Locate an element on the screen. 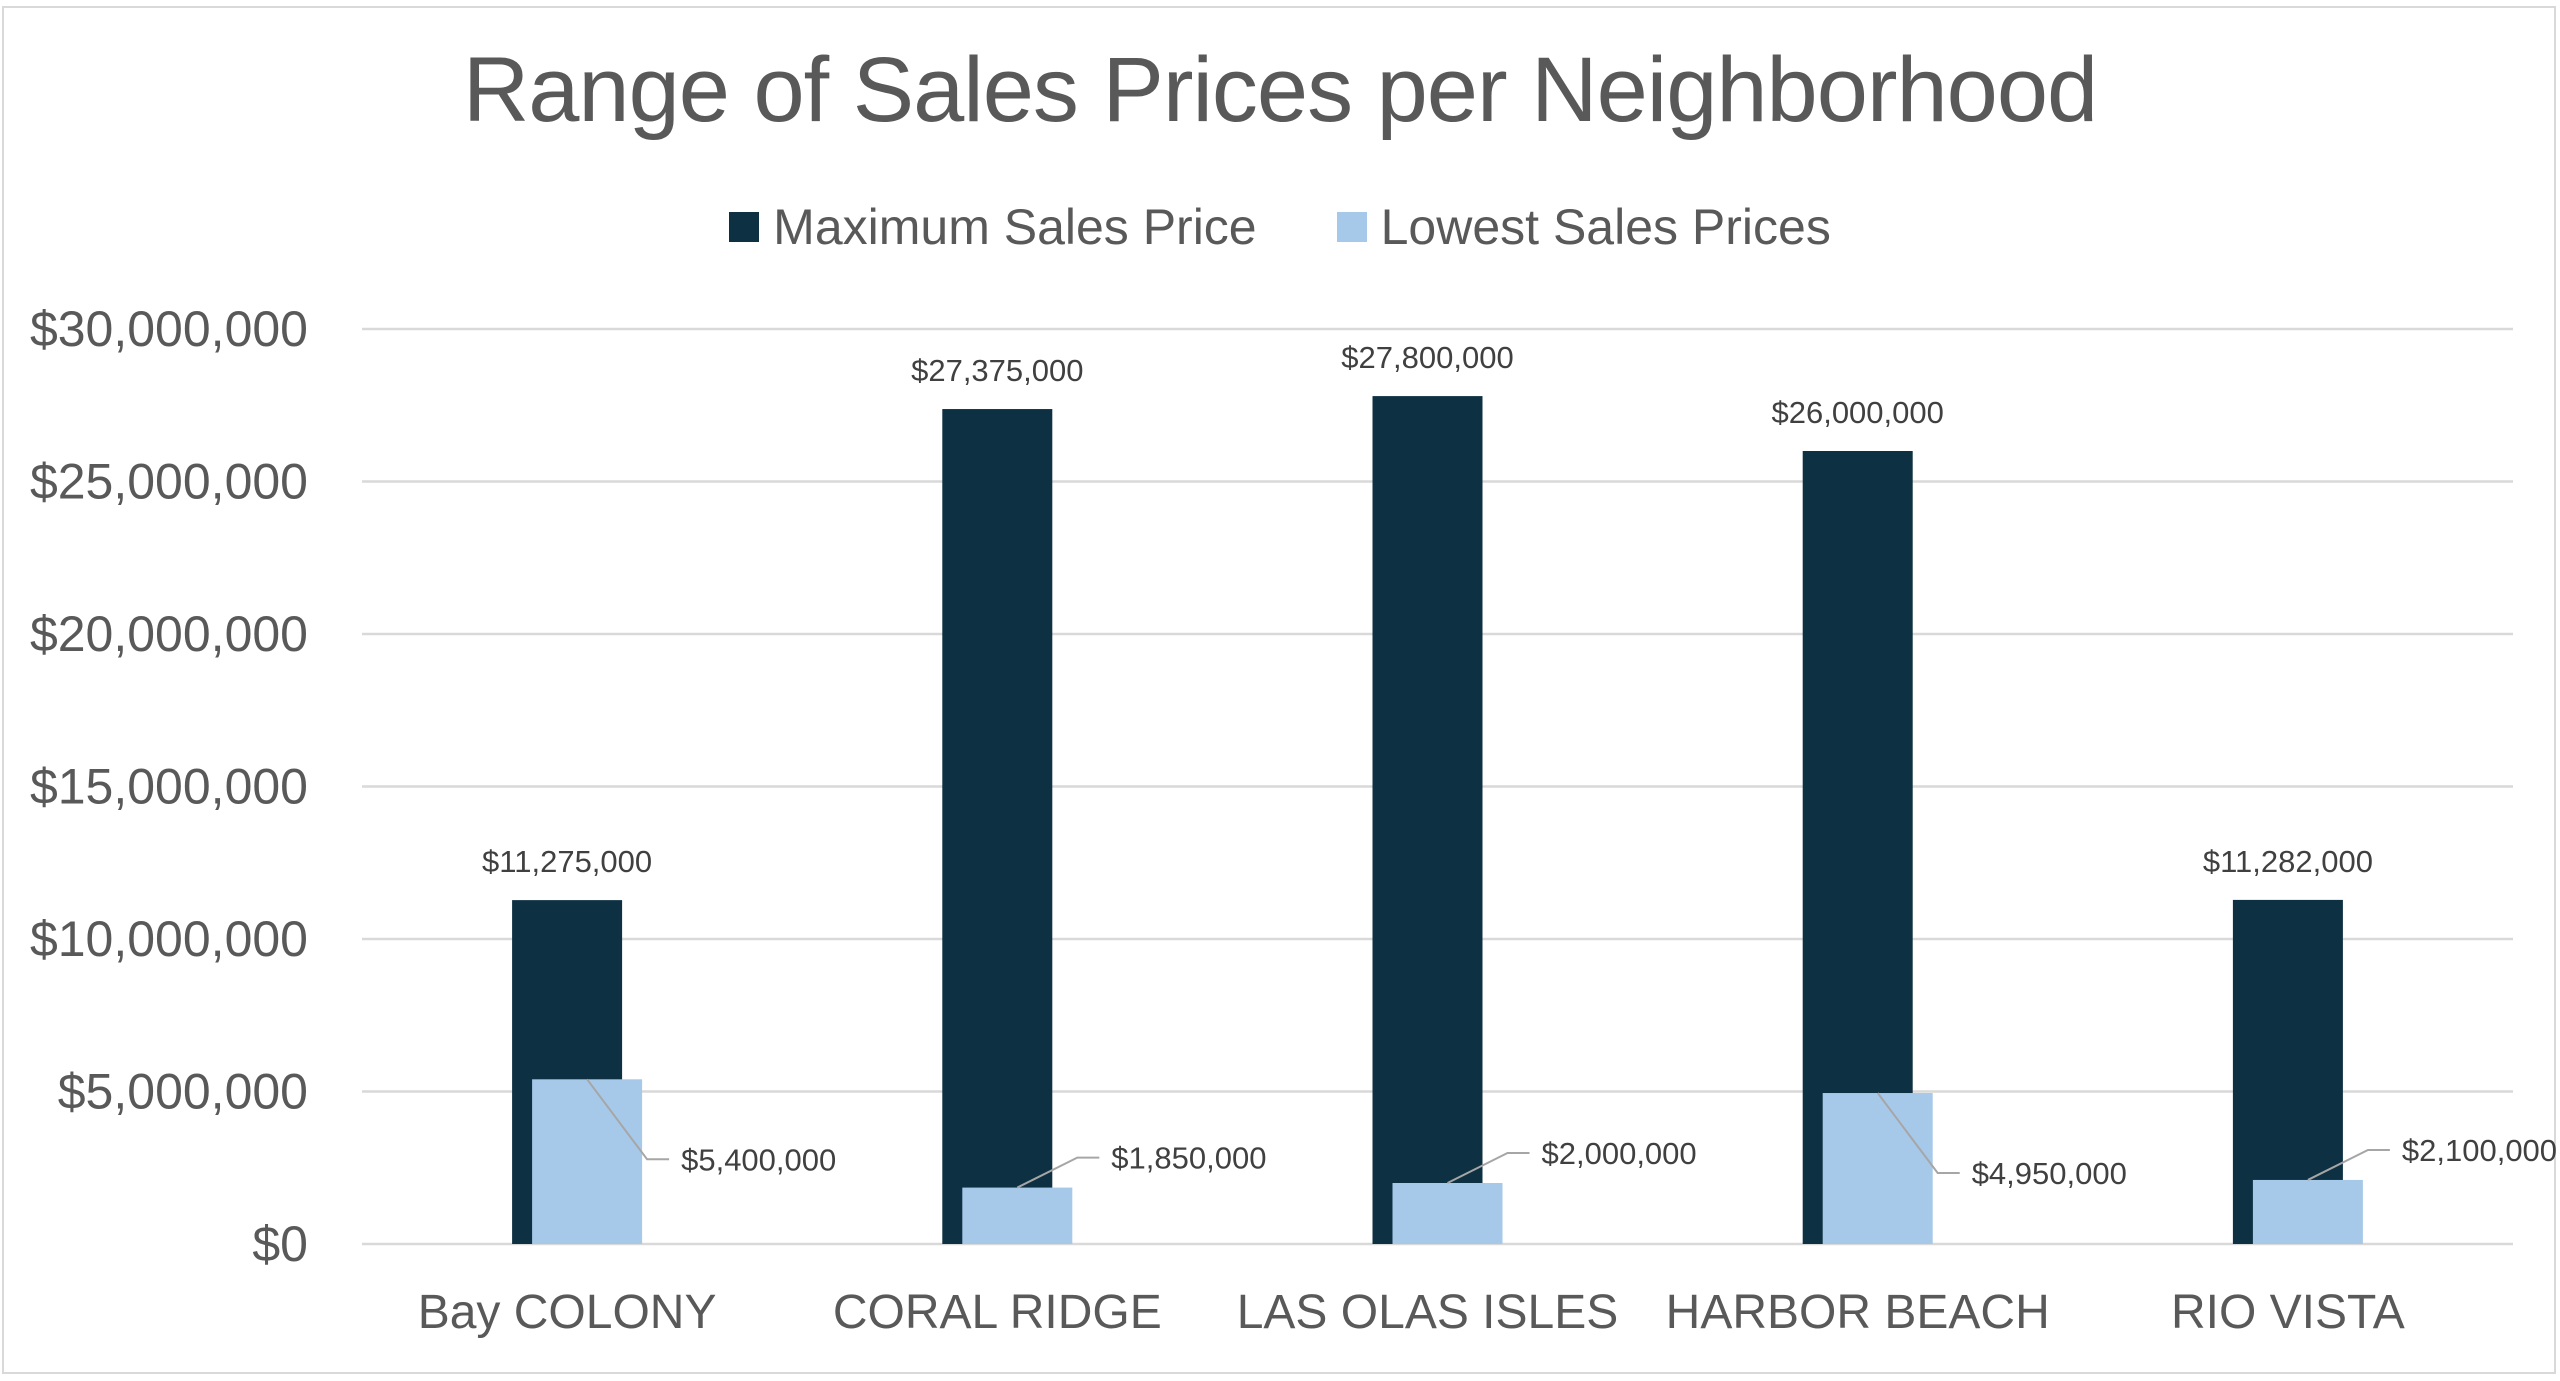 This screenshot has height=1381, width=2560. legend-item-maximum: Maximum Sales Price is located at coordinates (993, 227).